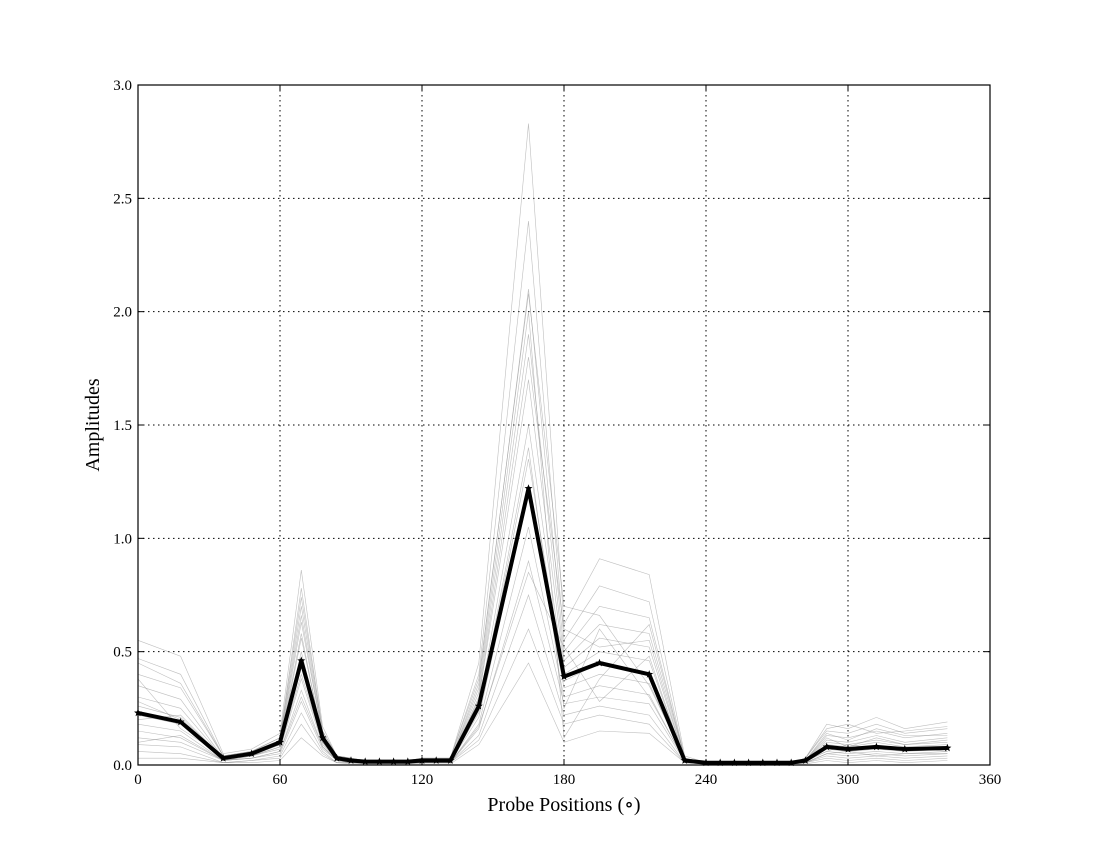 The image size is (1100, 850). What do you see at coordinates (848, 780) in the screenshot?
I see `x-tick-label: 300` at bounding box center [848, 780].